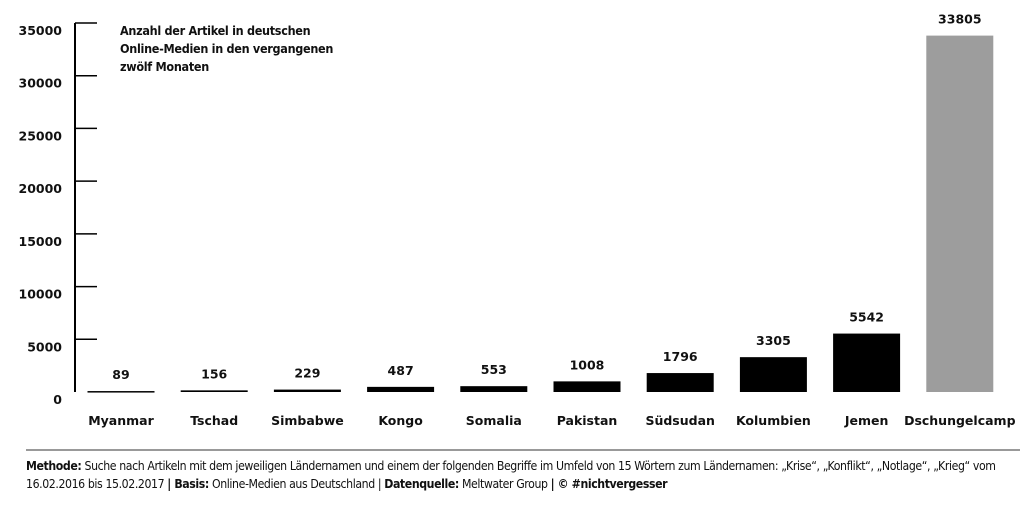 The height and width of the screenshot is (515, 1024). Describe the element at coordinates (54, 466) in the screenshot. I see `methode-label: Methode:` at that location.